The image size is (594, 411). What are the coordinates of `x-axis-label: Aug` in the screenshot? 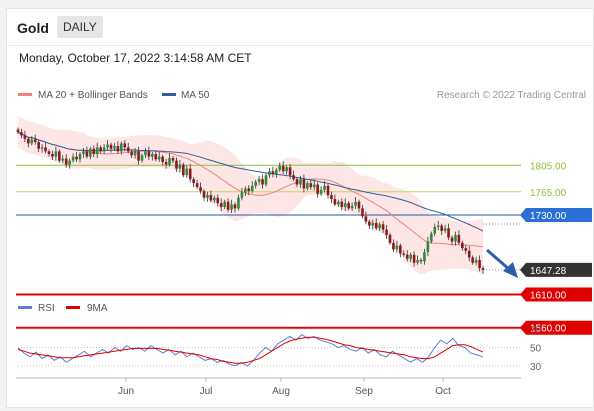 It's located at (281, 391).